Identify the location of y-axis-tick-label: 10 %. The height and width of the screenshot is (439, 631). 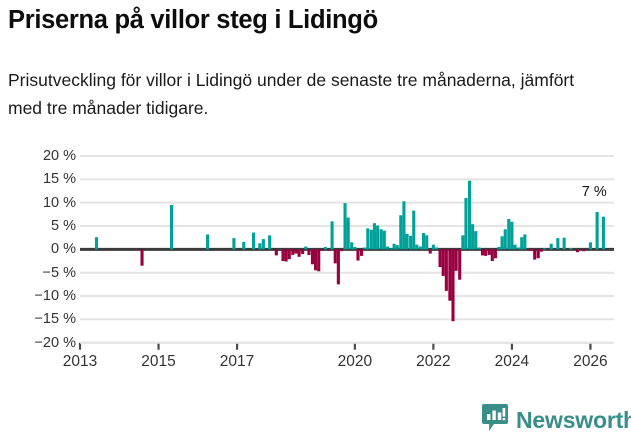
(59, 202).